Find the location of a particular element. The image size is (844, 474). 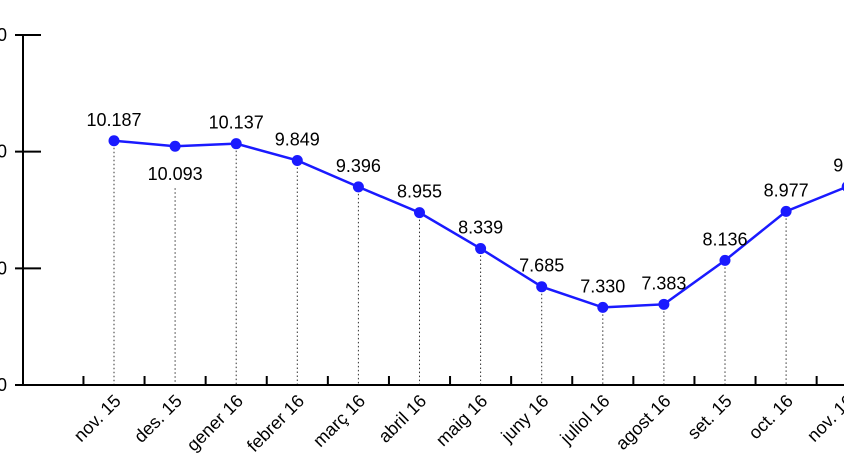

data-label: 9. is located at coordinates (838, 166).